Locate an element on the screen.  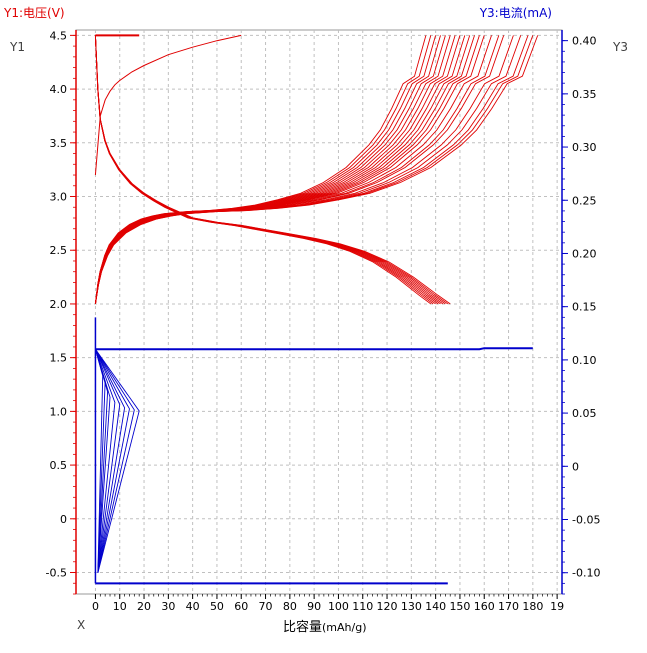
y1-tick-label: -0.5 is located at coordinates (56, 573).